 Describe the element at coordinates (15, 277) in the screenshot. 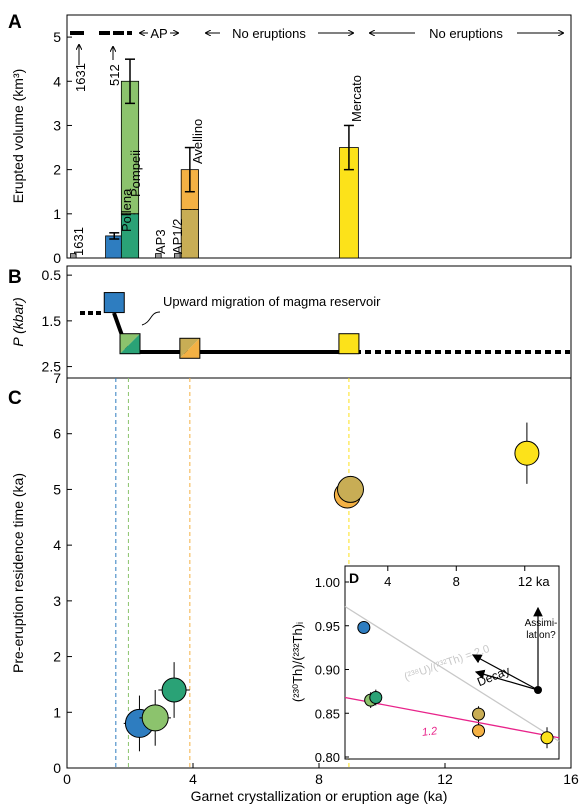

I see `panel-b-label: B` at that location.